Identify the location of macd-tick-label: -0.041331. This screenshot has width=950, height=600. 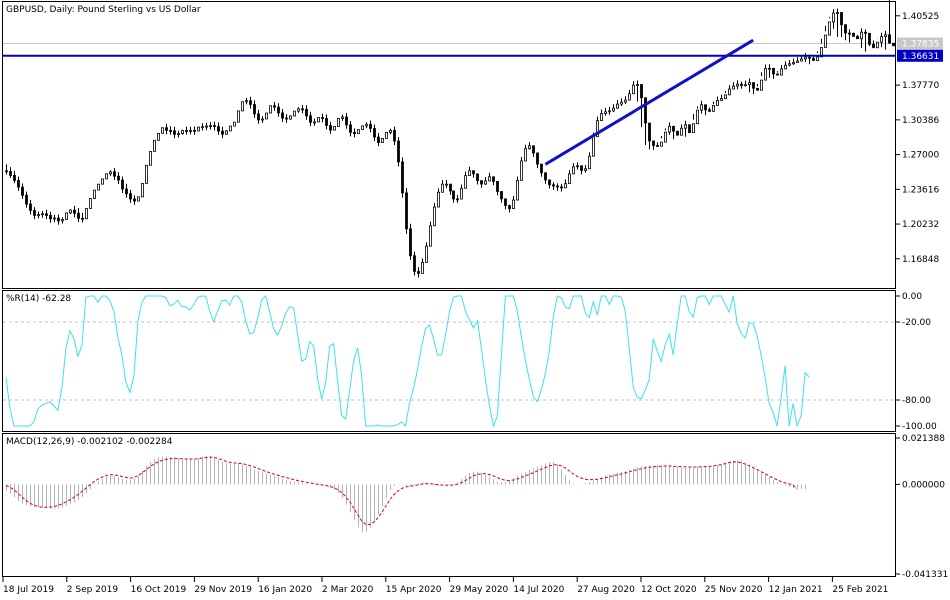
(925, 575).